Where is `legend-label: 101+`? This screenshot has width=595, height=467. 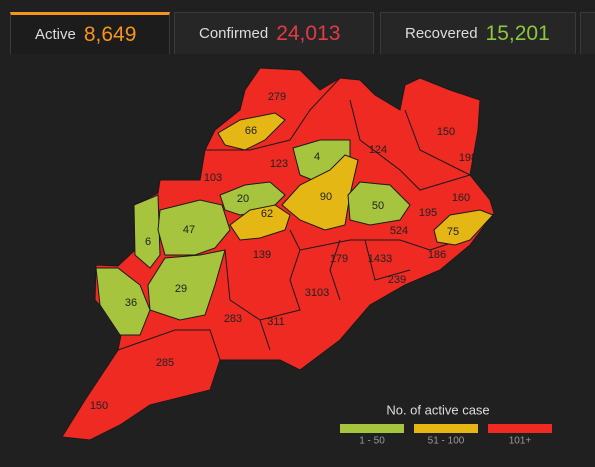
legend-label: 101+ is located at coordinates (520, 441).